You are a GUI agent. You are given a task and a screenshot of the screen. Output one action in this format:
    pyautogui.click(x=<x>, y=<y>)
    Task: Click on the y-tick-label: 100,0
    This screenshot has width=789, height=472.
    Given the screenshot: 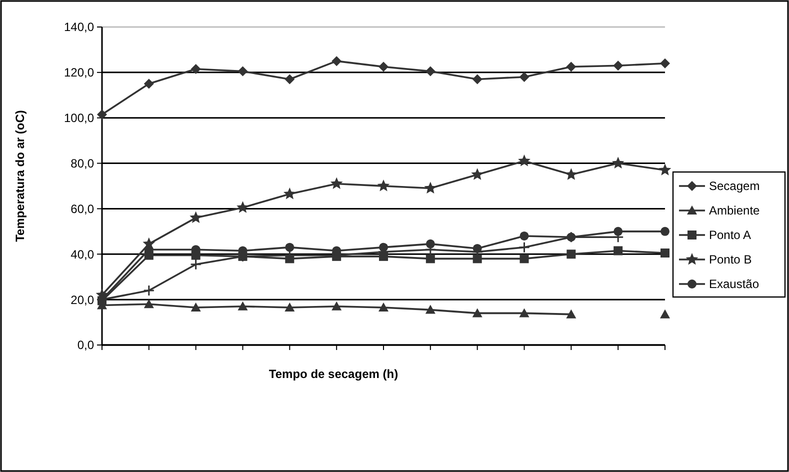 What is the action you would take?
    pyautogui.click(x=79, y=118)
    